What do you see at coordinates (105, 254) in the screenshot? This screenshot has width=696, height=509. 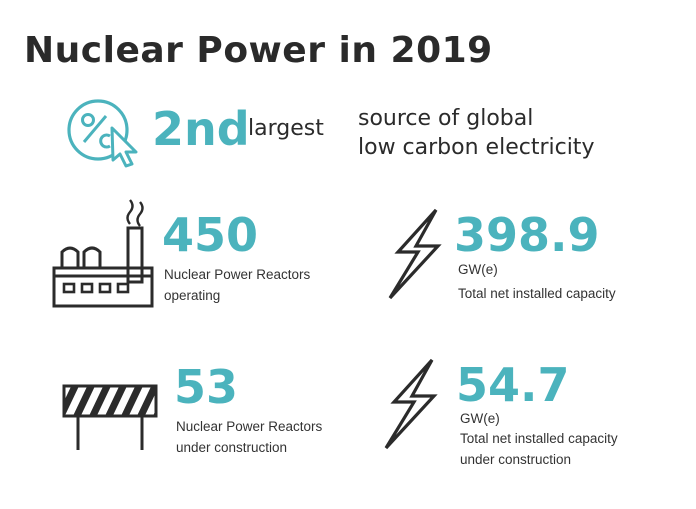 I see `factory-icon` at bounding box center [105, 254].